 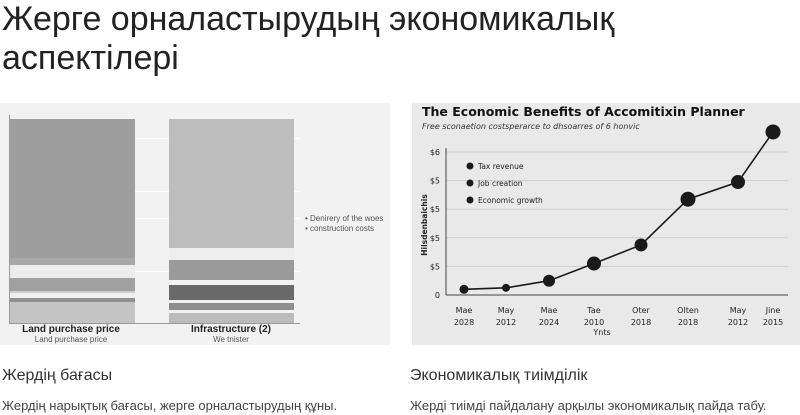 I want to click on x-tick-label: Jine, so click(x=773, y=310).